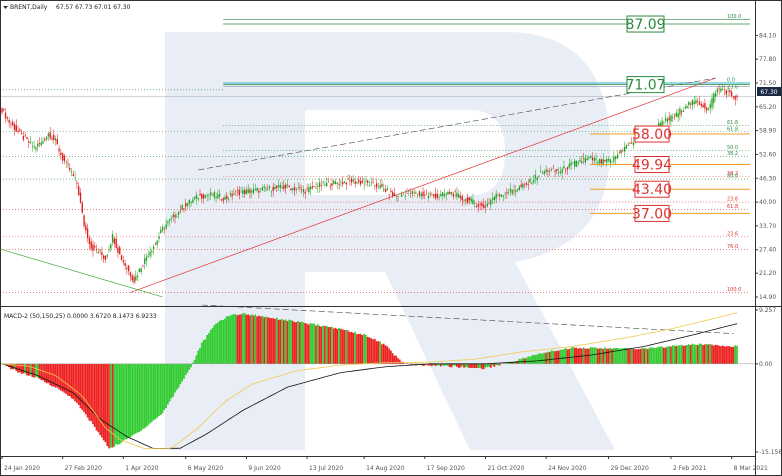  I want to click on time-tick-label: 27 Feb 2020, so click(84, 468).